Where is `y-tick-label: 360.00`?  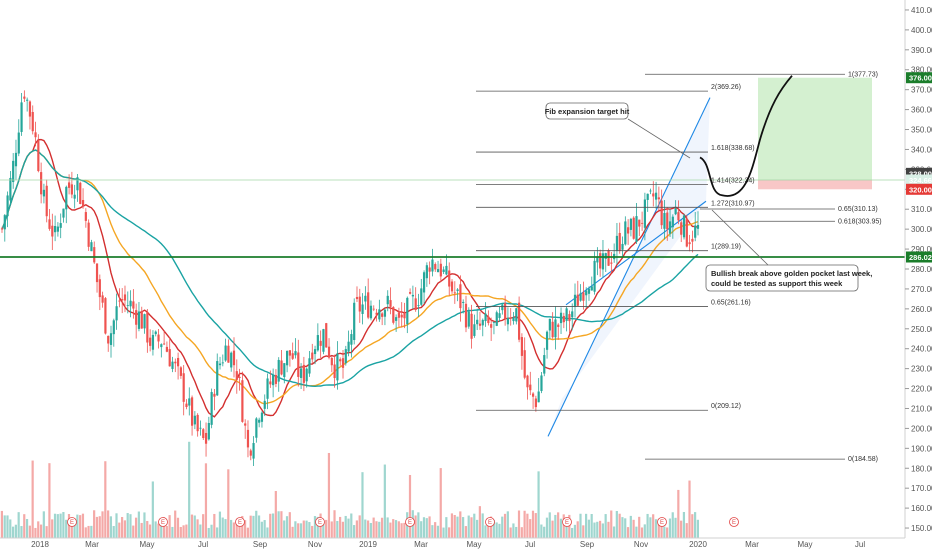 y-tick-label: 360.00 is located at coordinates (921, 110).